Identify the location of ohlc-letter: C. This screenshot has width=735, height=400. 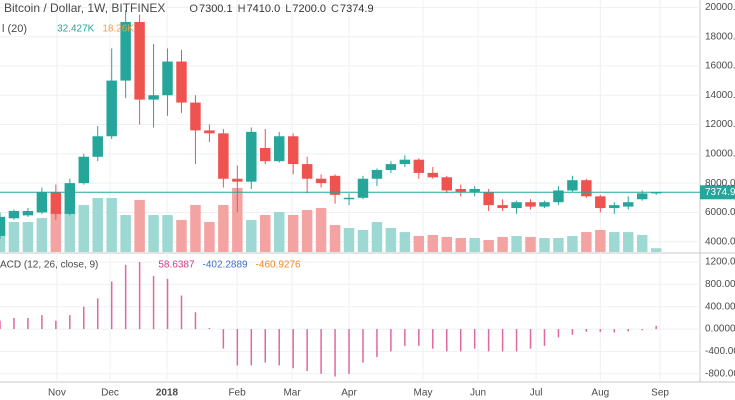
(335, 9).